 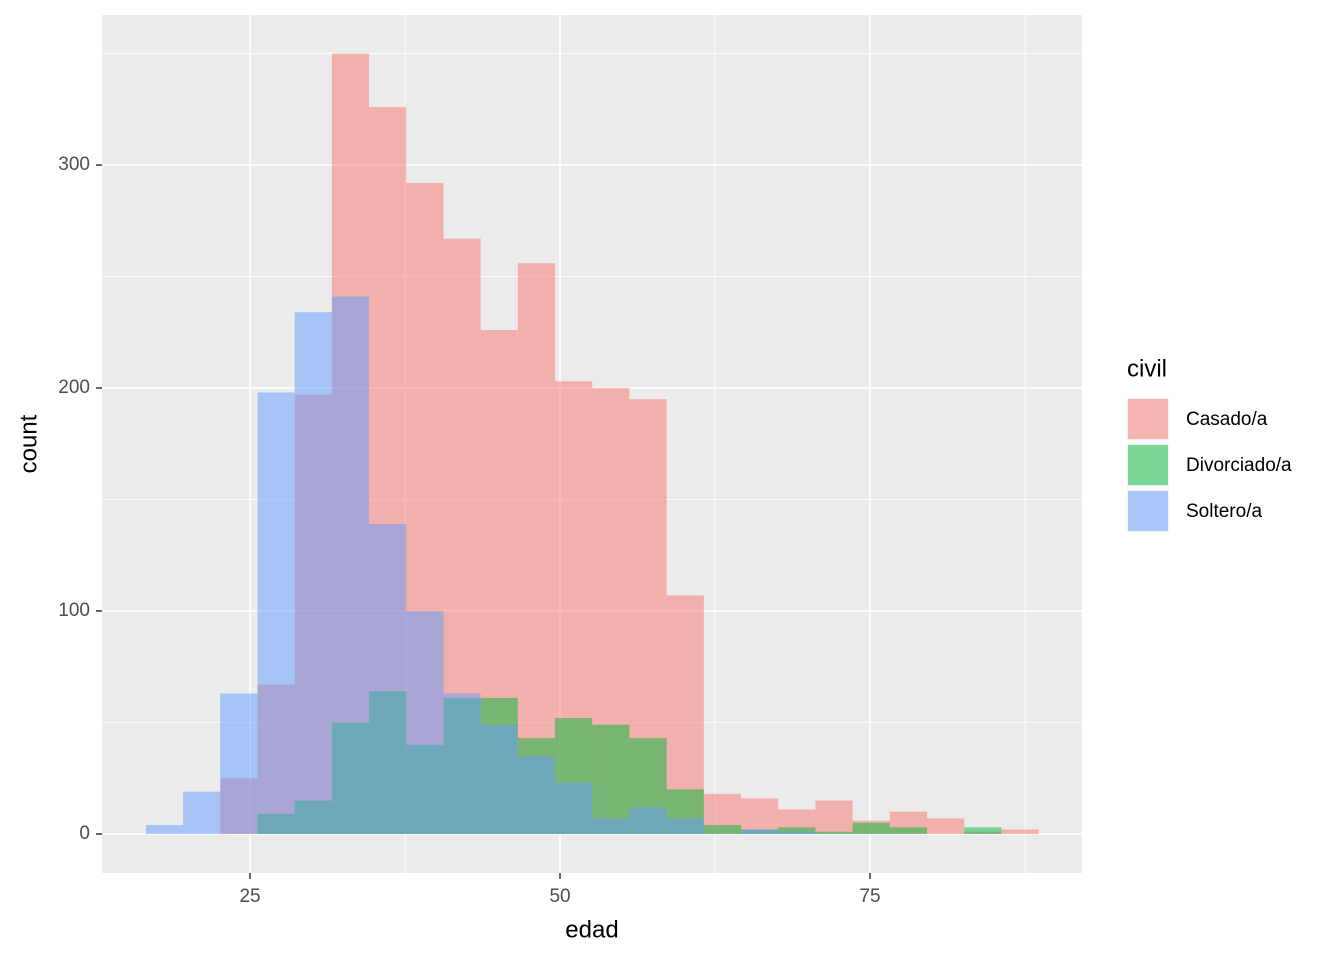 I want to click on legend-label: Soltero/a, so click(x=1224, y=511).